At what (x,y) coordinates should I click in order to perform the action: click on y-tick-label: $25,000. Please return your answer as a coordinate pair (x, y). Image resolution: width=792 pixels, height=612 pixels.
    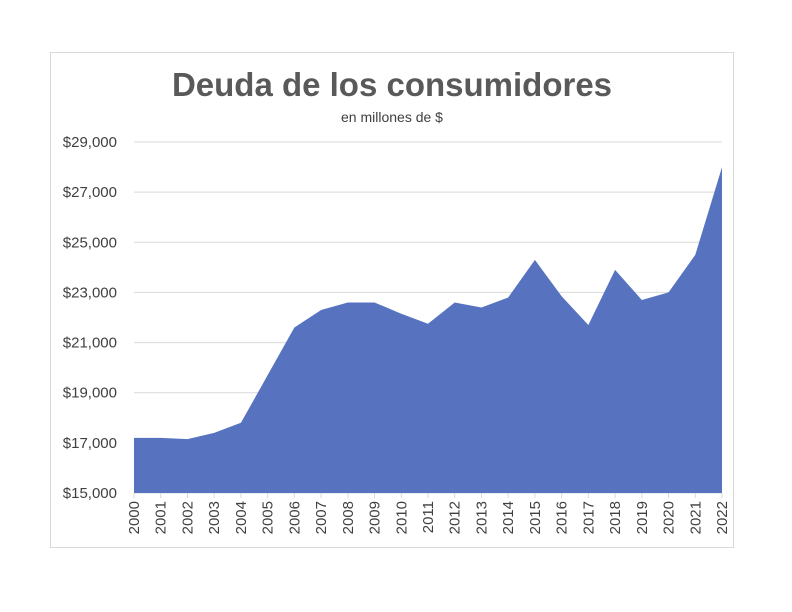
    Looking at the image, I should click on (90, 242).